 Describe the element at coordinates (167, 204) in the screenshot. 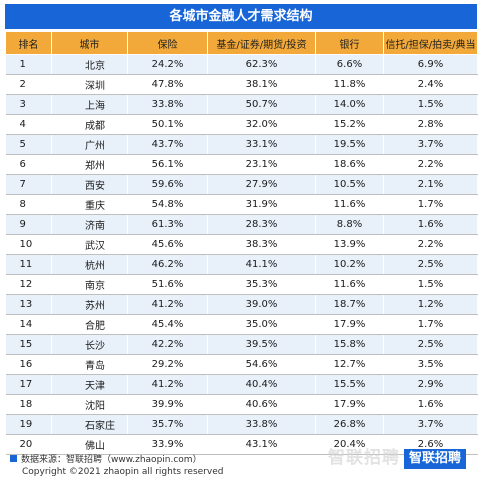

I see `insurance-cell: 54.8%` at that location.